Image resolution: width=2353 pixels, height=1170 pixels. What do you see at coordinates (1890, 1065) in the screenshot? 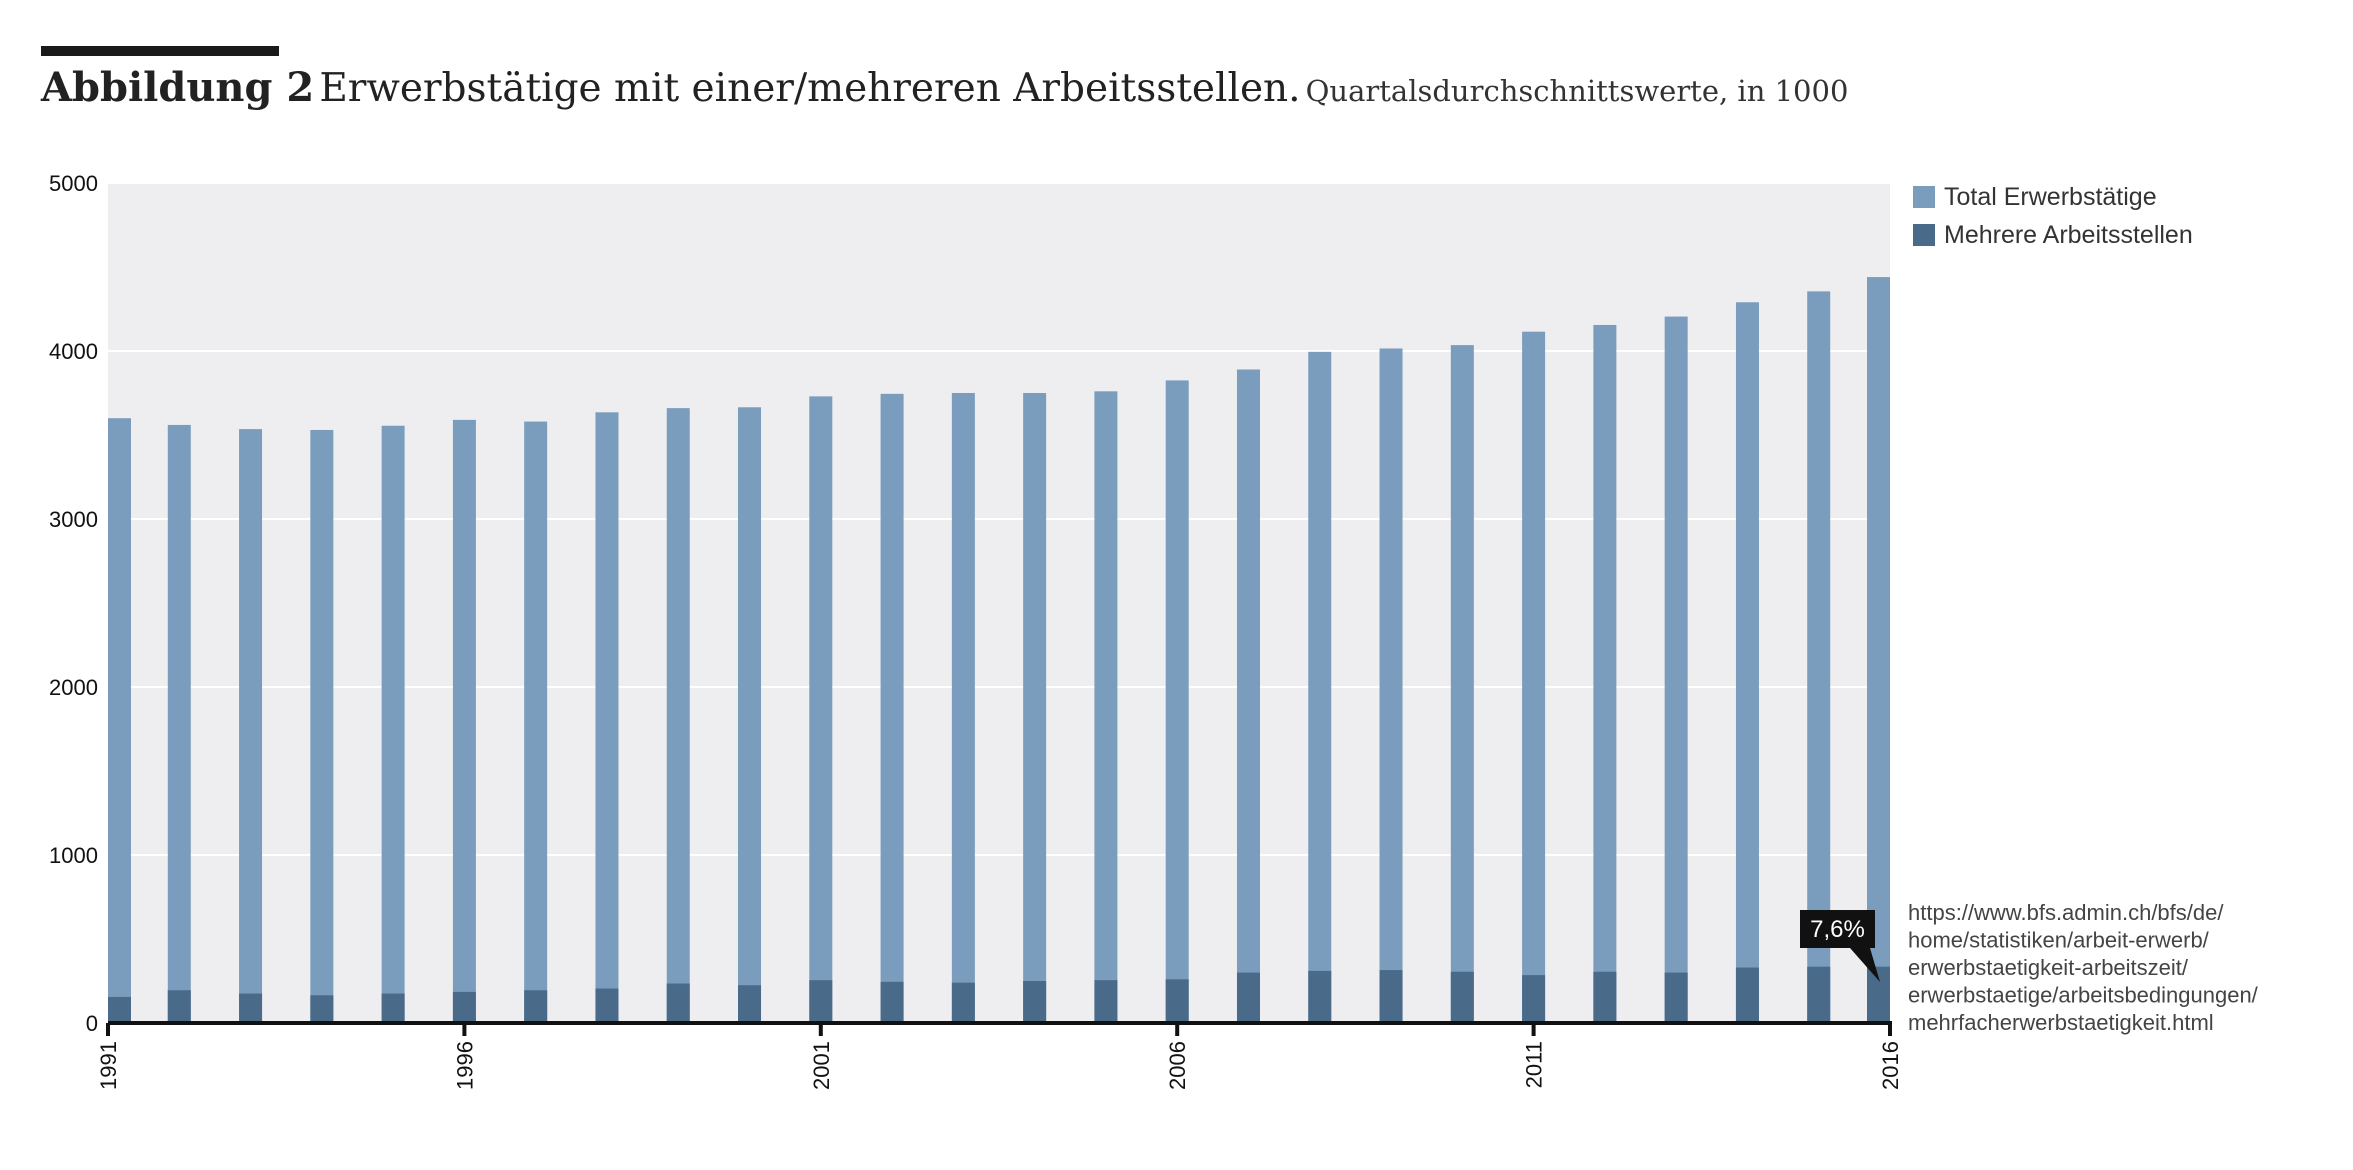
I see `x-tick-label: 2016` at bounding box center [1890, 1065].